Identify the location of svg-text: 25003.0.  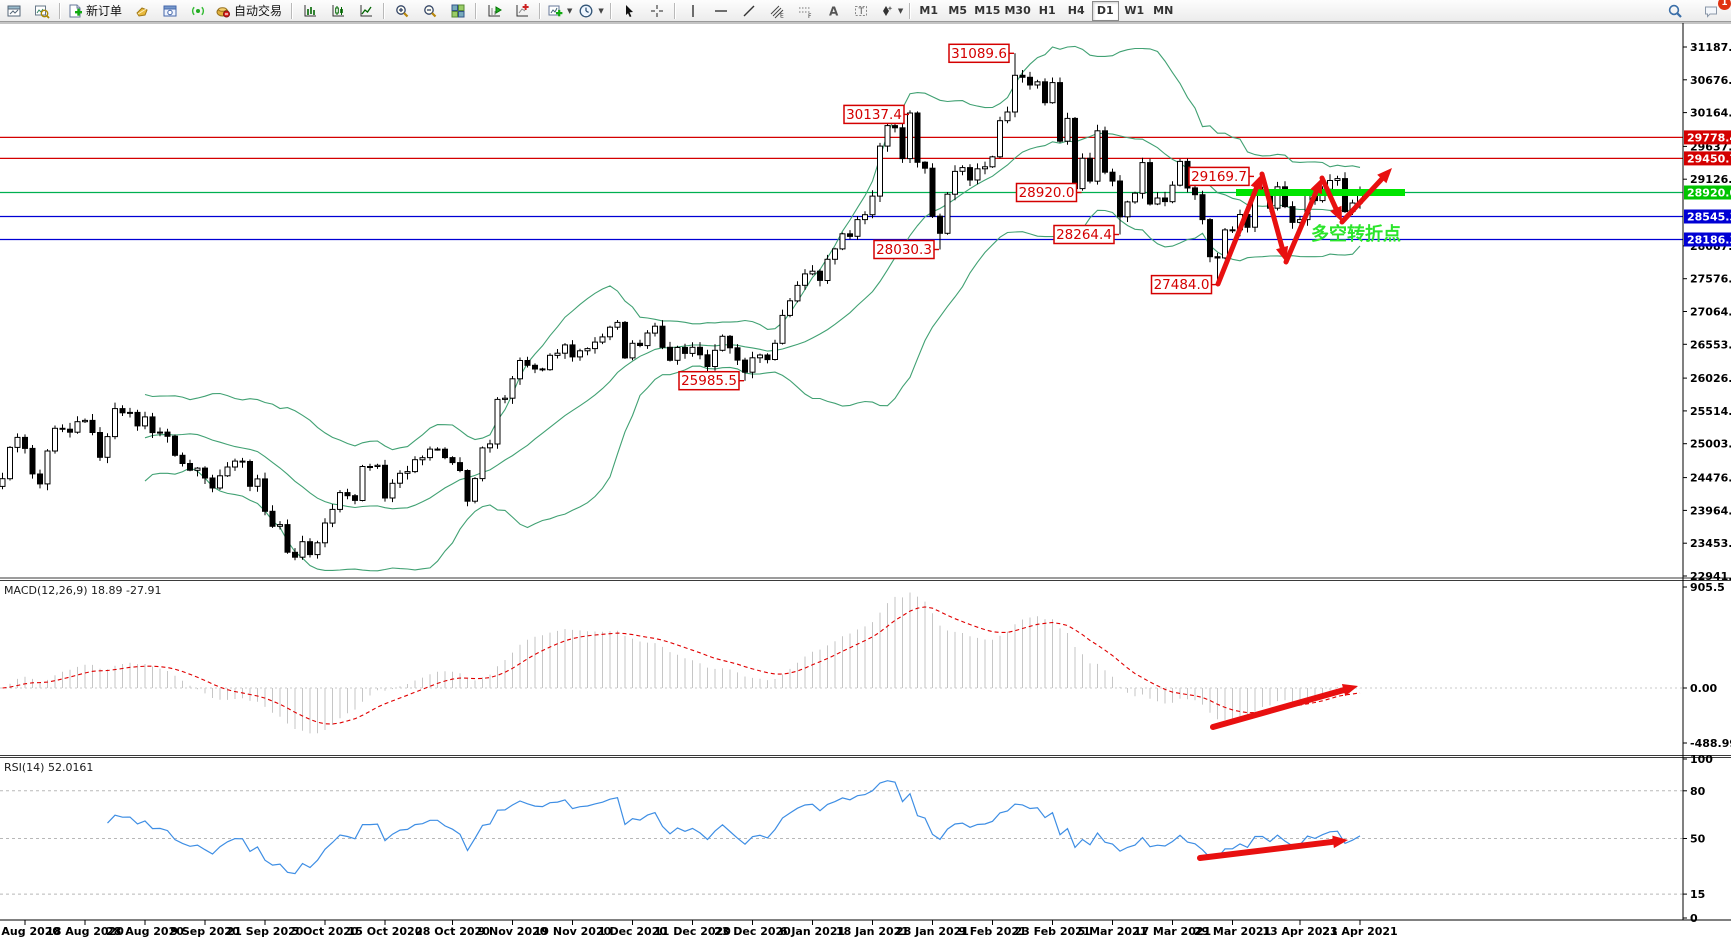
(1710, 444).